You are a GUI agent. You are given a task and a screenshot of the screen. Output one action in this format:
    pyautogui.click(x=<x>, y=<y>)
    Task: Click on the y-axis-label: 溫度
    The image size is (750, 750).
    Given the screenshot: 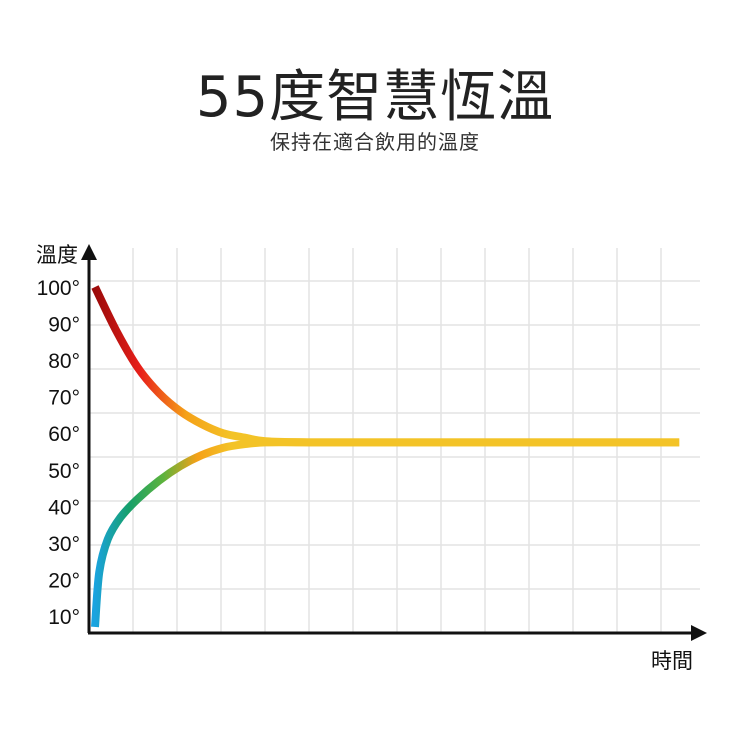 What is the action you would take?
    pyautogui.click(x=57, y=255)
    